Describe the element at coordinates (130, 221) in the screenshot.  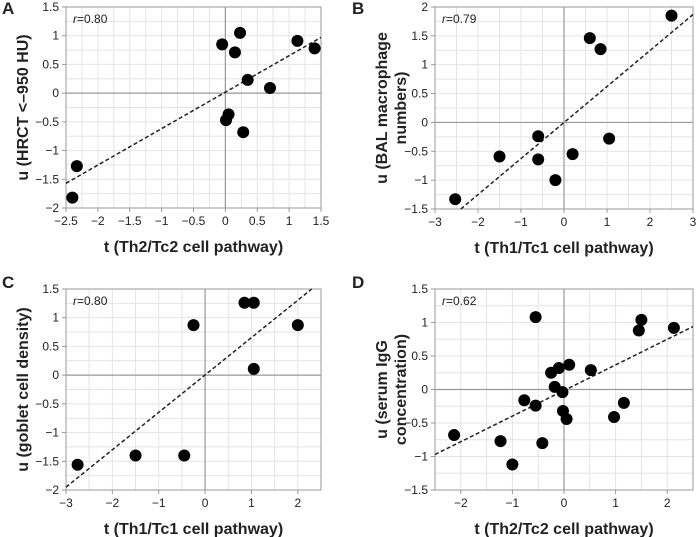
I see `x-tick-label: −1.5` at that location.